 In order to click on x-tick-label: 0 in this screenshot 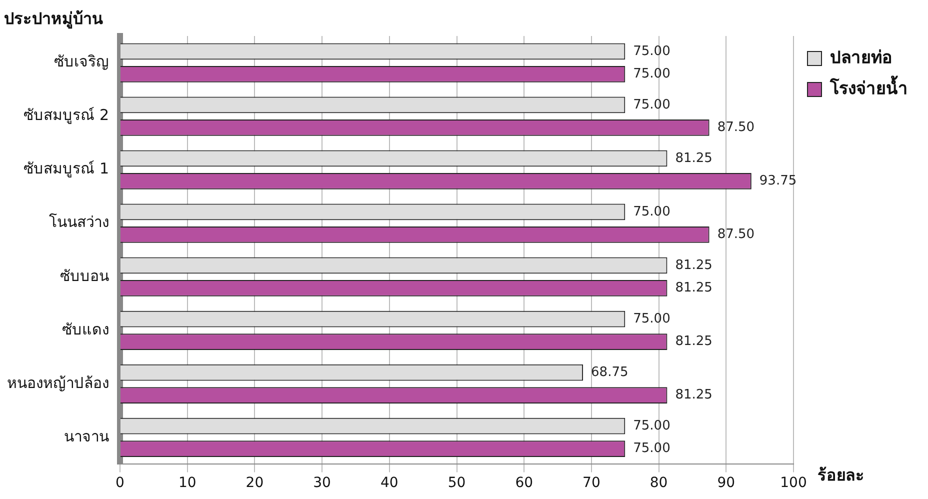, I will do `click(120, 483)`.